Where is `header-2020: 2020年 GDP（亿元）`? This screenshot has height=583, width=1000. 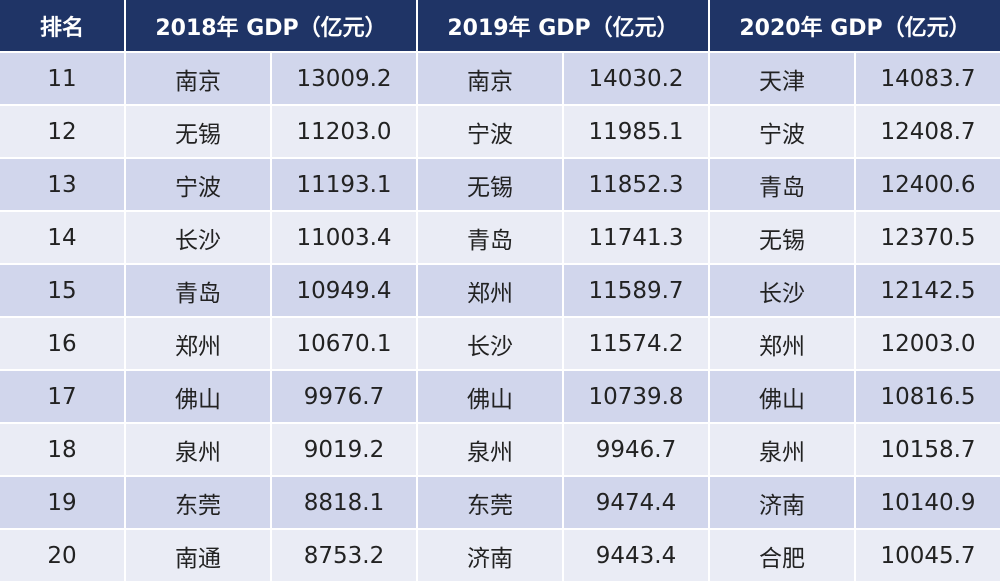 header-2020: 2020年 GDP（亿元） is located at coordinates (854, 26).